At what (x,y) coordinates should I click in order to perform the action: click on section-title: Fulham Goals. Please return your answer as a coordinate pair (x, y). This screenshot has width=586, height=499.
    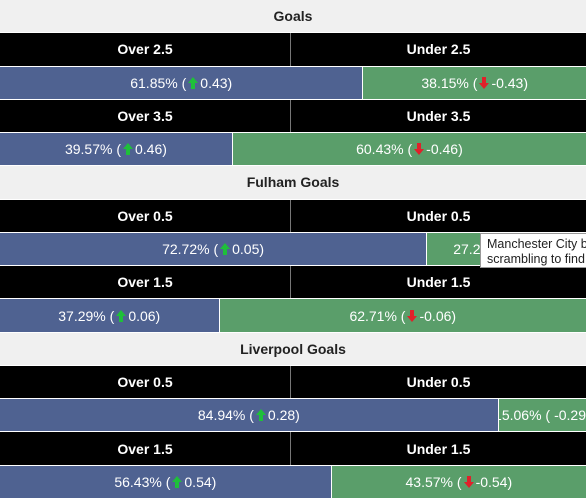
    Looking at the image, I should click on (293, 182).